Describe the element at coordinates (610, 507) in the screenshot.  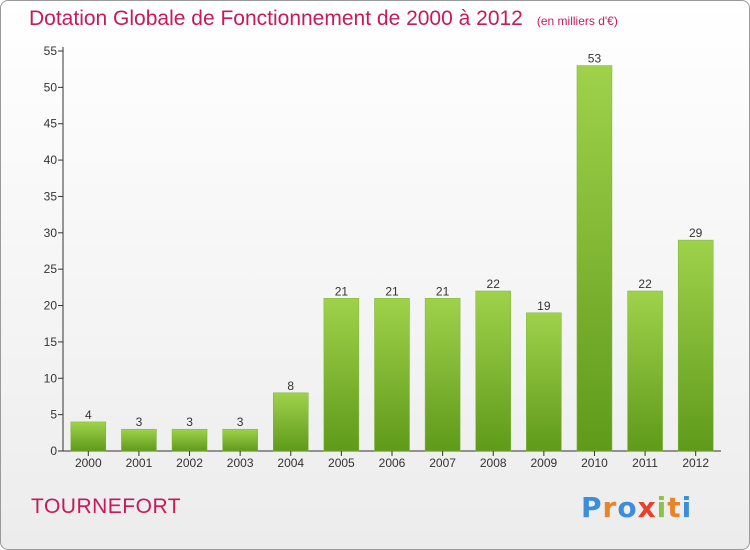
I see `logo-letter: r` at that location.